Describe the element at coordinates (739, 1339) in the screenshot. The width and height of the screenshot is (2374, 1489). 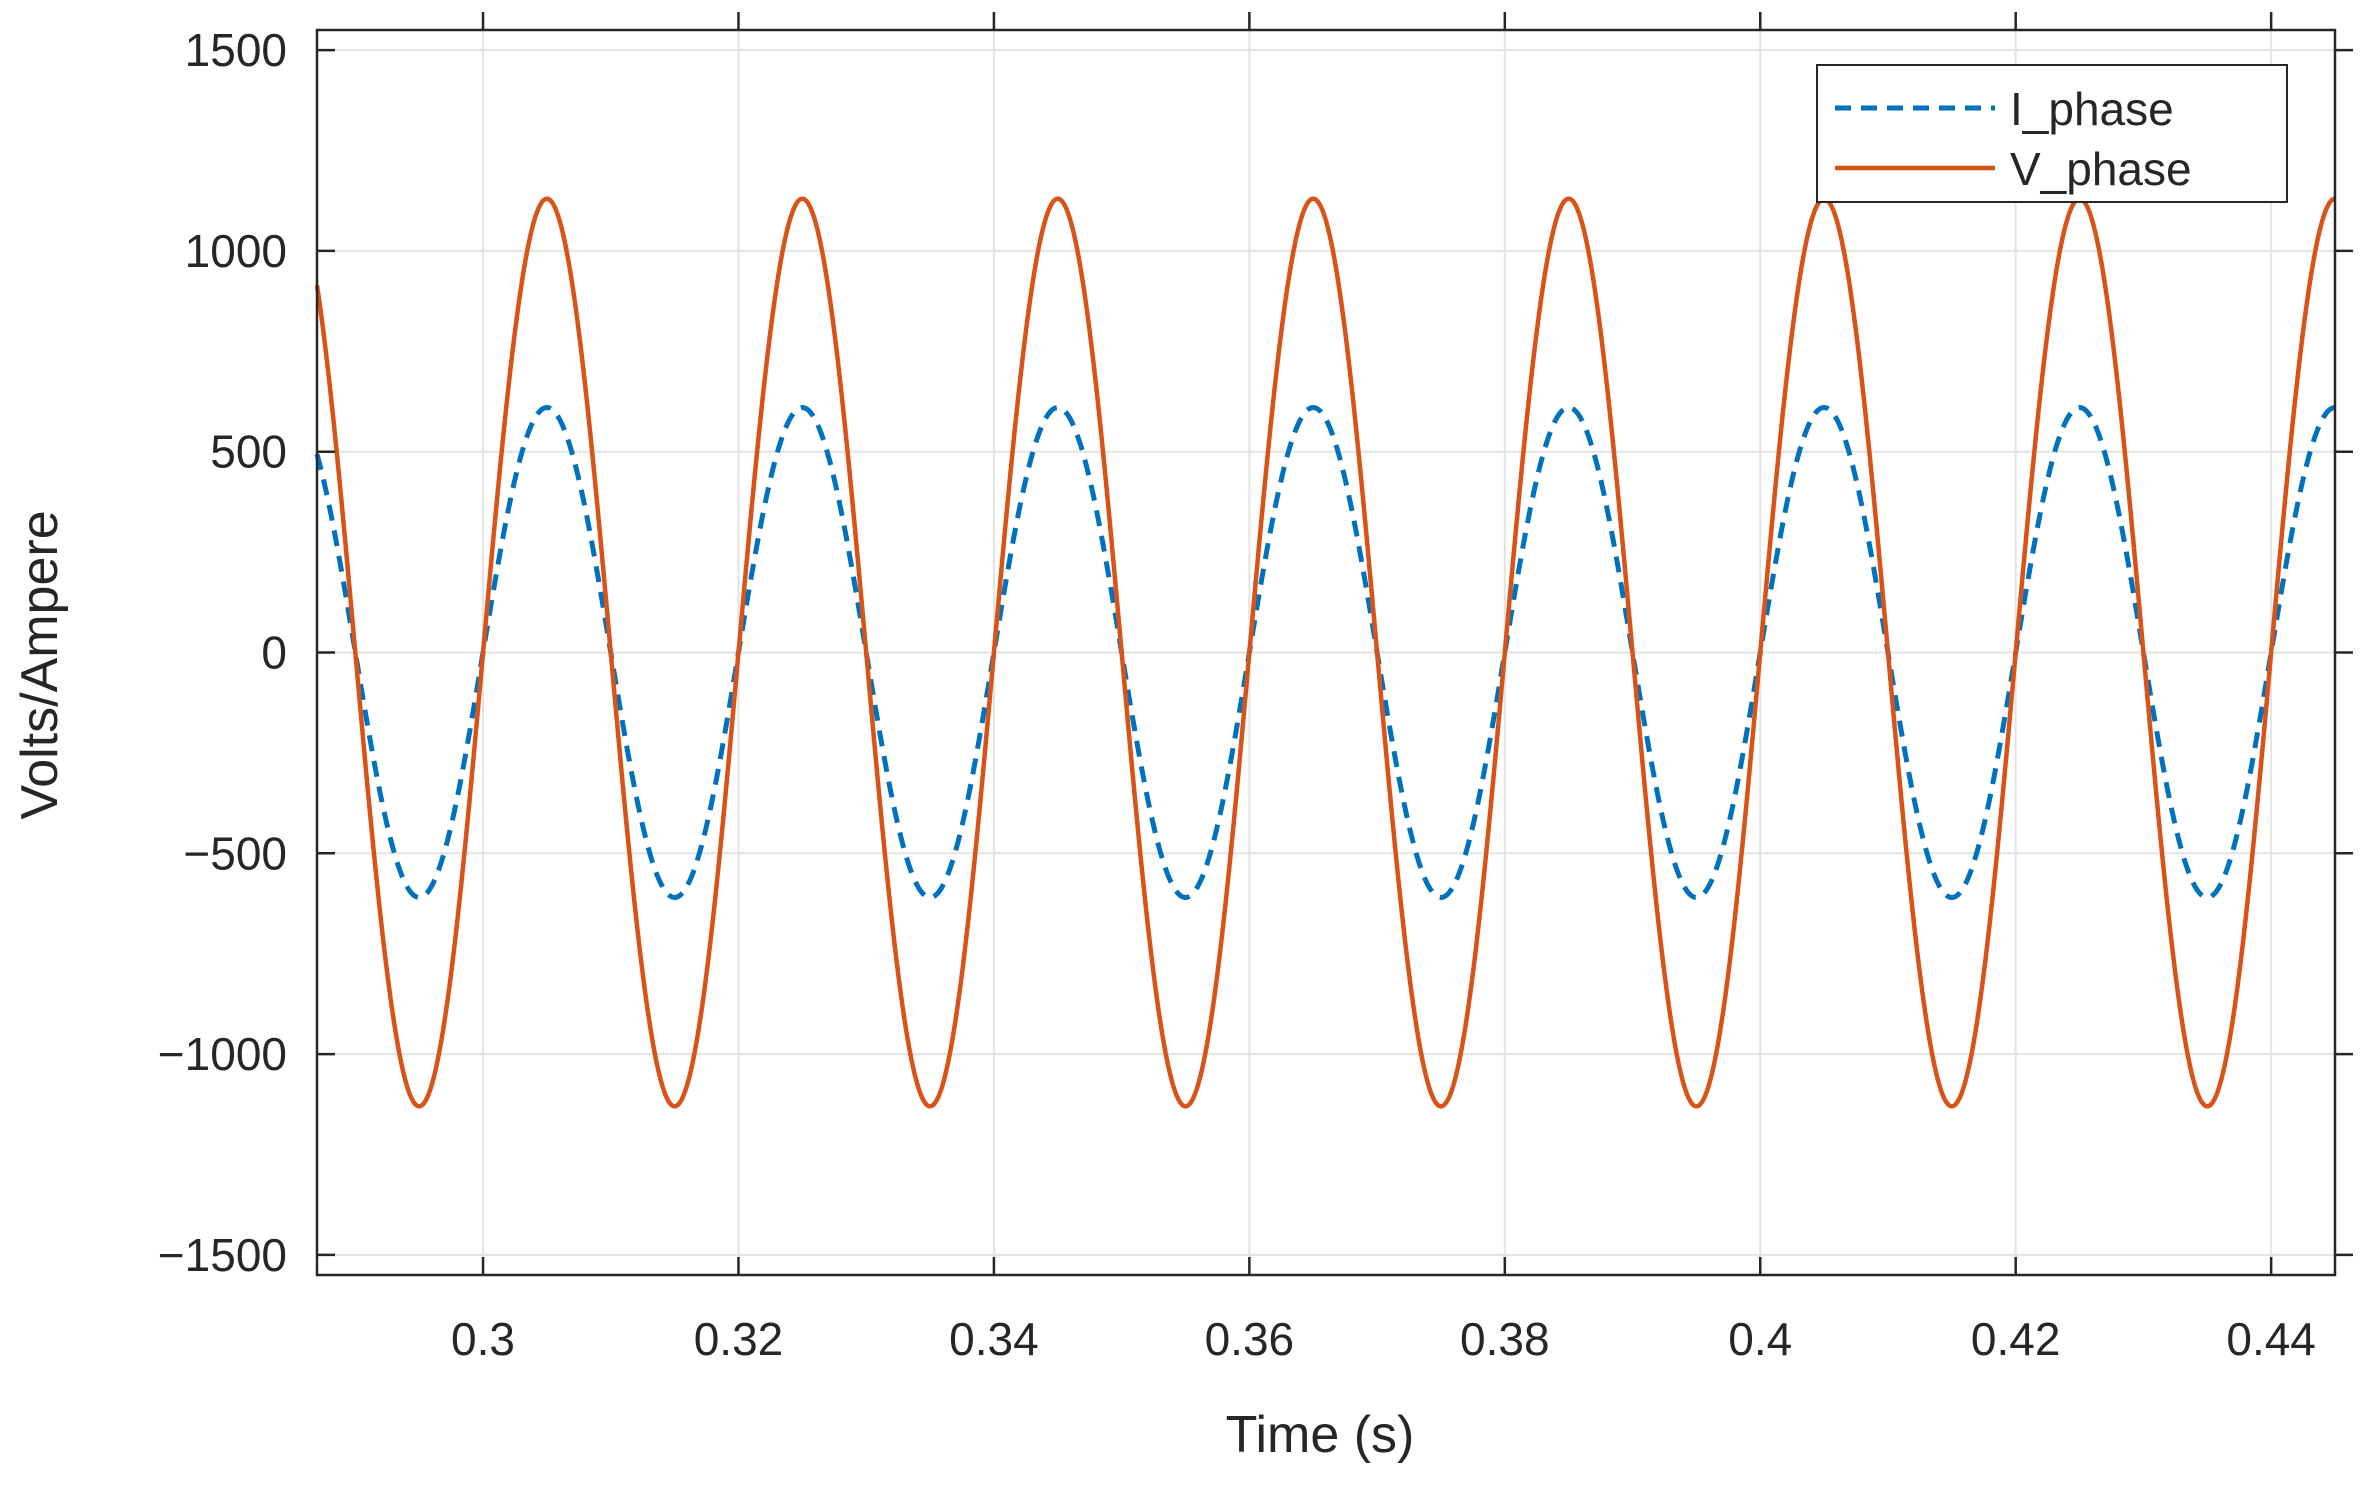
I see `x-tick-label: 0.32` at that location.